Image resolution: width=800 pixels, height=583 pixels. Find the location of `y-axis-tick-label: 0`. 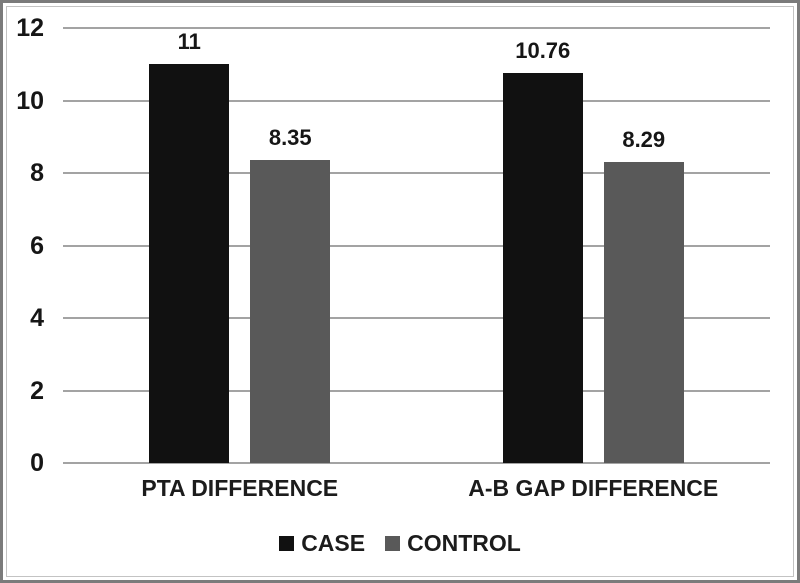

y-axis-tick-label: 0 is located at coordinates (37, 463).